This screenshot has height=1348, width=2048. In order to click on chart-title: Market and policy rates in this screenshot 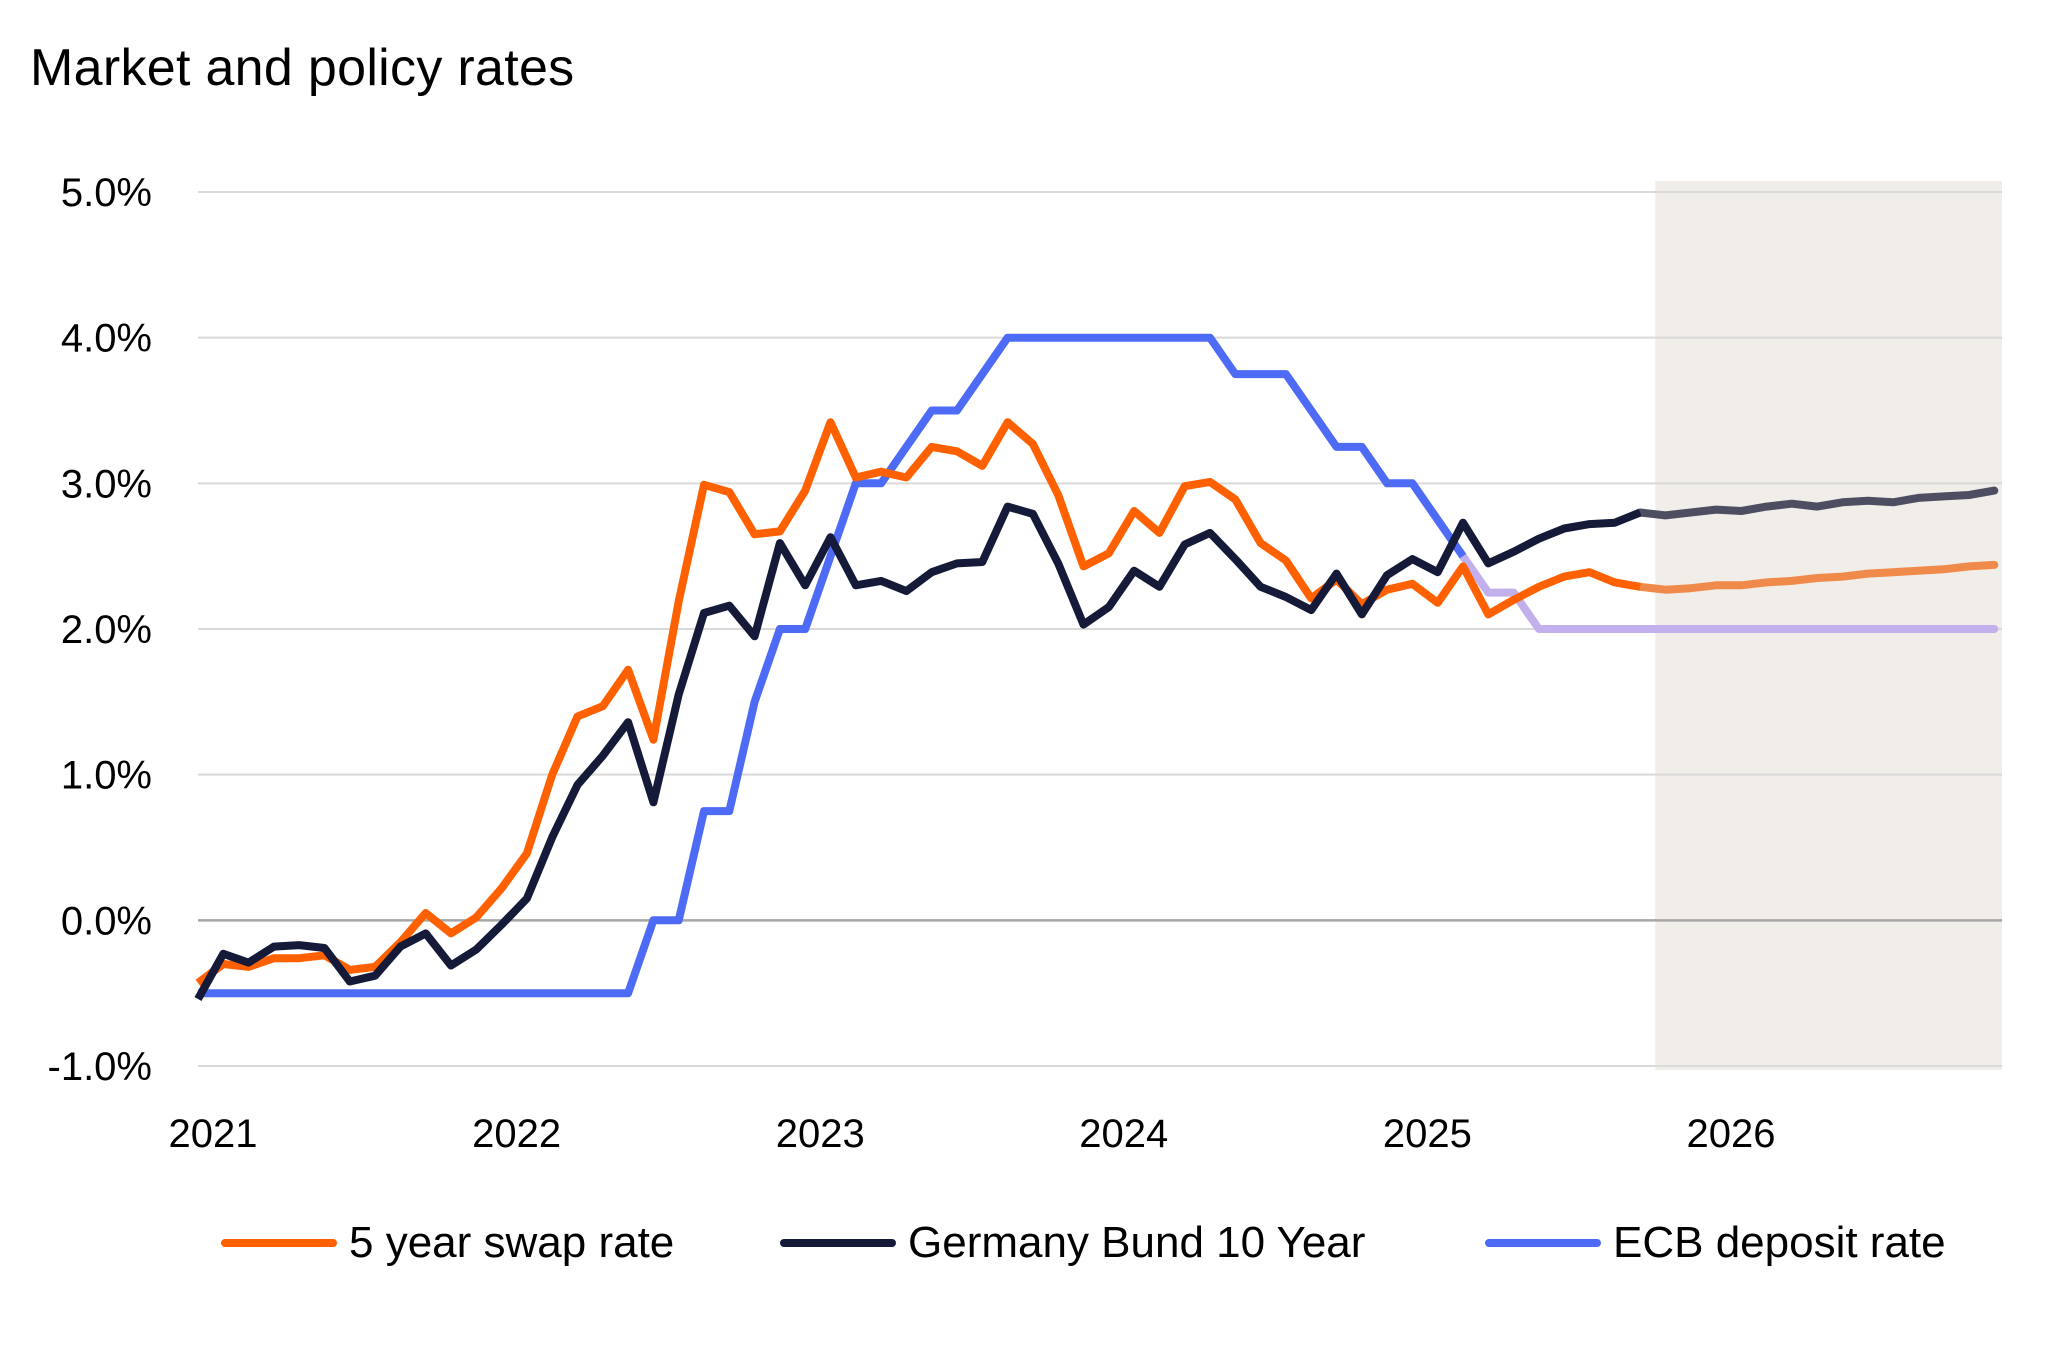, I will do `click(302, 68)`.